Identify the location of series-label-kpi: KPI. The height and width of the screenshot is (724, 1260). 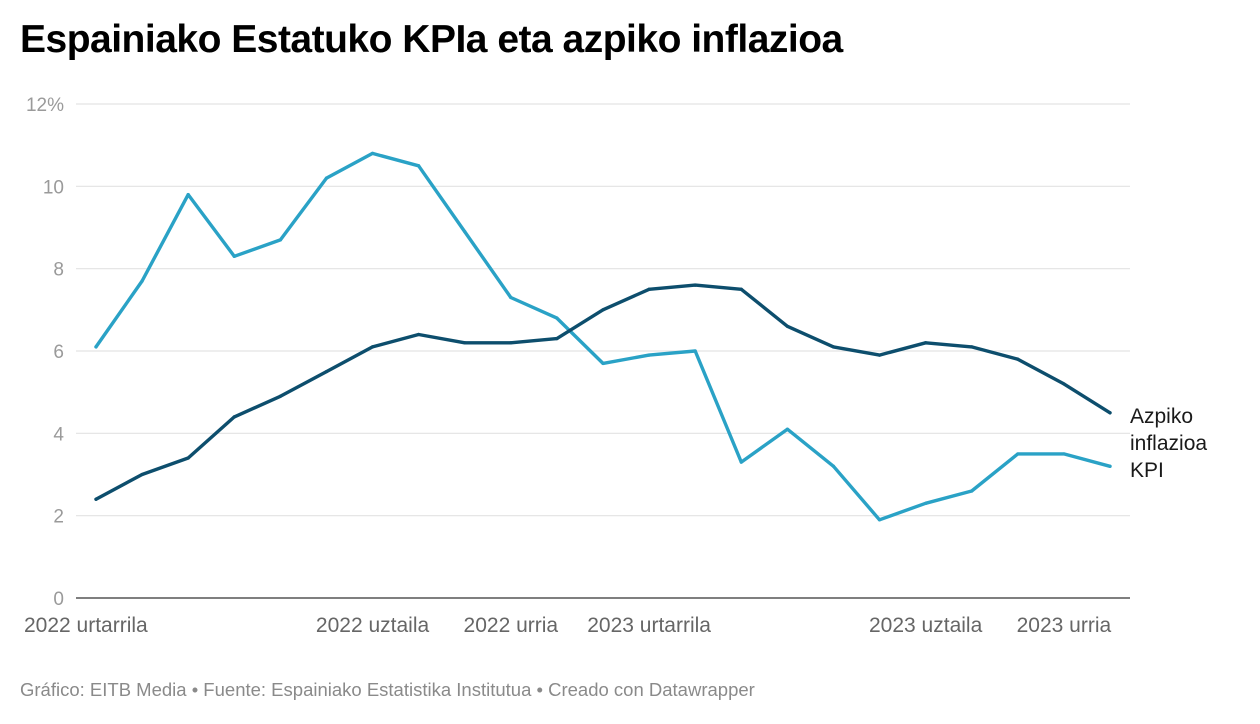
(1147, 470).